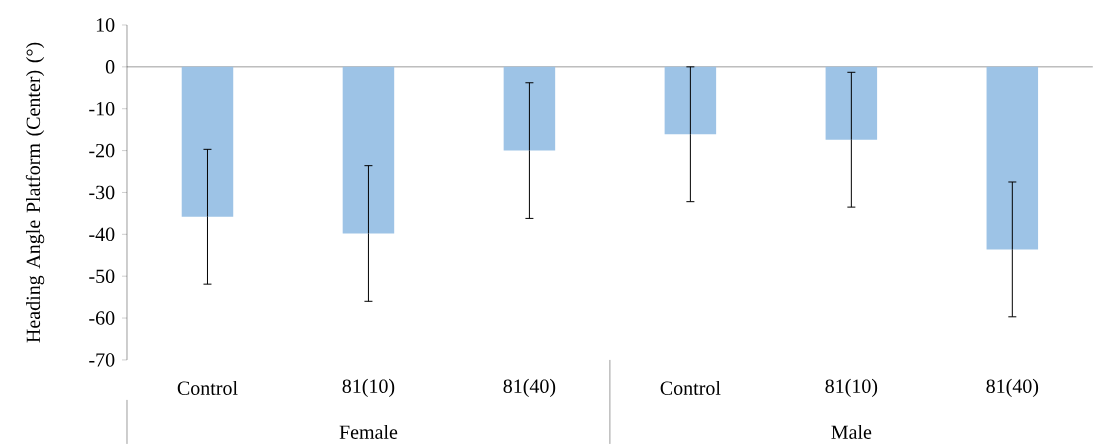 This screenshot has height=446, width=1093. What do you see at coordinates (105, 25) in the screenshot?
I see `y-tick-label: 10` at bounding box center [105, 25].